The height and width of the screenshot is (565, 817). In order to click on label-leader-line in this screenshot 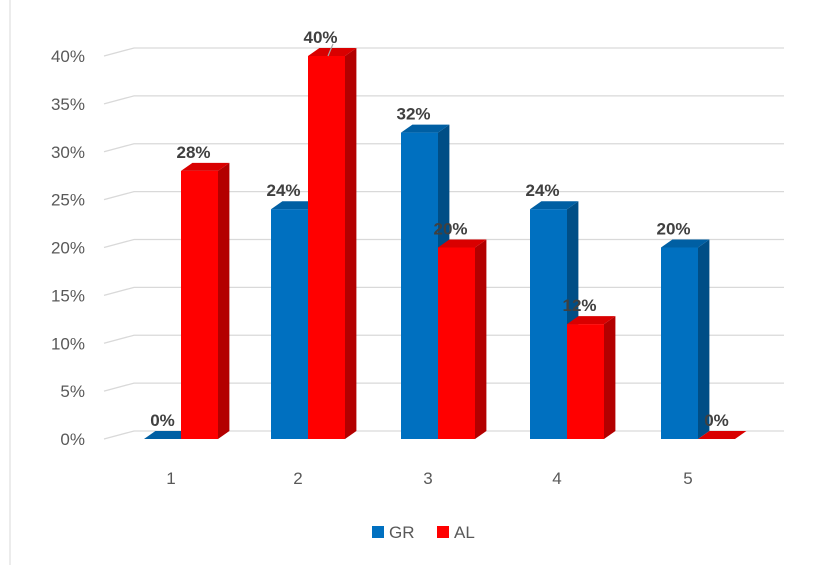, I will do `click(330, 50)`.